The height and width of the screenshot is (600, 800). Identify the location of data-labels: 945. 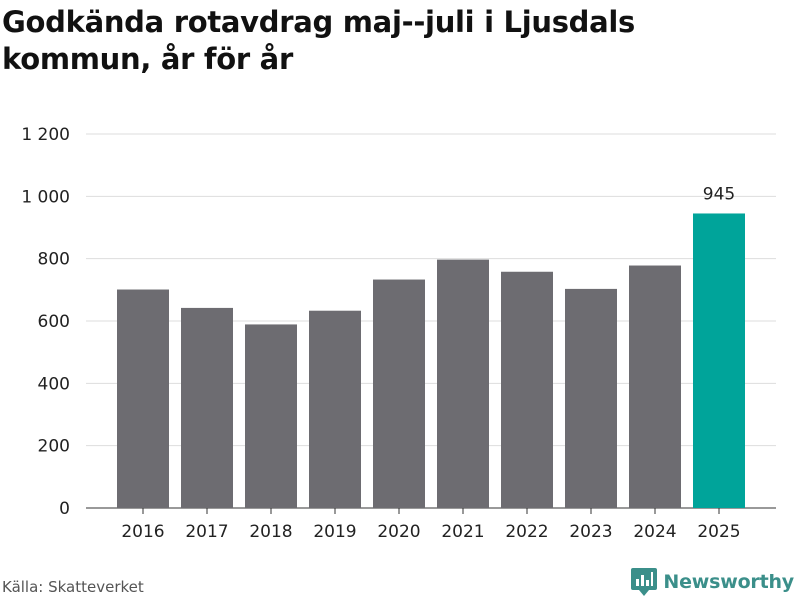
(719, 194).